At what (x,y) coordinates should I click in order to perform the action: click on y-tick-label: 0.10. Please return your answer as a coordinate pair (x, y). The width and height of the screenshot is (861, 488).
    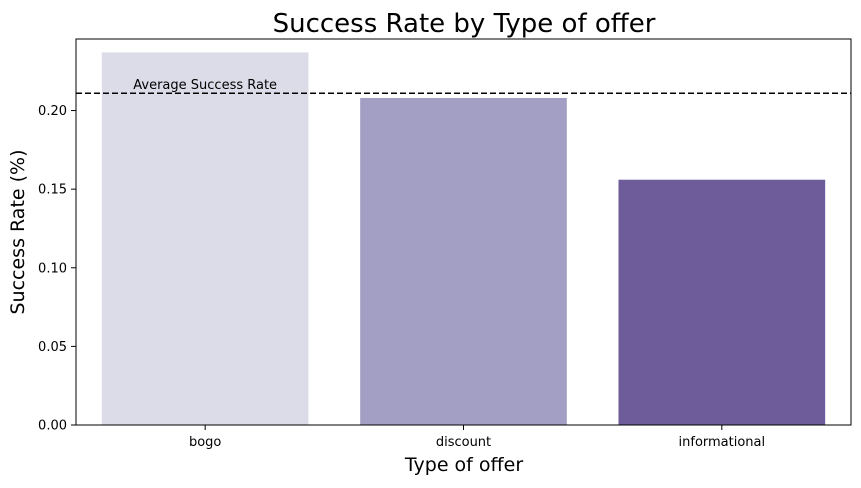
    Looking at the image, I should click on (52, 268).